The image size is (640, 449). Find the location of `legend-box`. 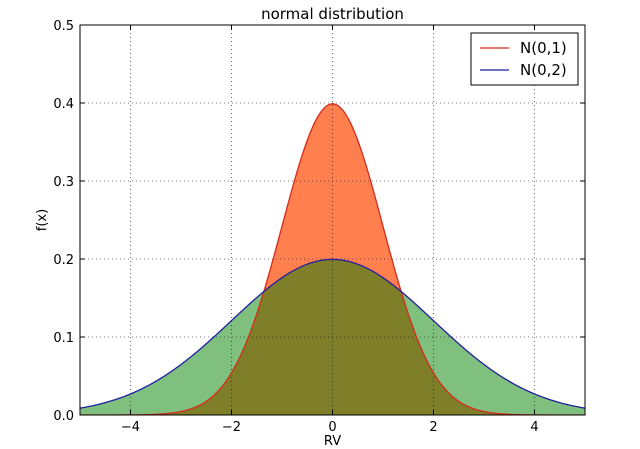

legend-box is located at coordinates (524, 59).